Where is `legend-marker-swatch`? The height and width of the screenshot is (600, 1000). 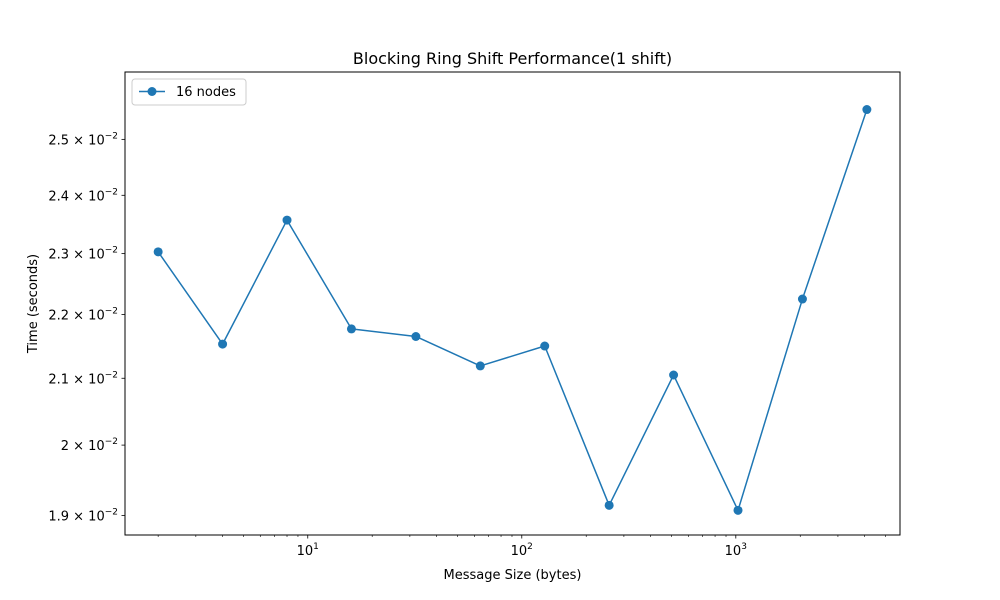 legend-marker-swatch is located at coordinates (152, 91).